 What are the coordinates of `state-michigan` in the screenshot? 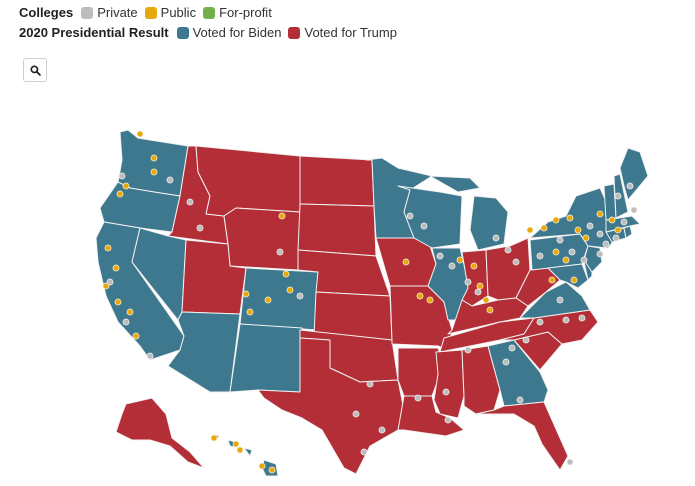 It's located at (469, 213).